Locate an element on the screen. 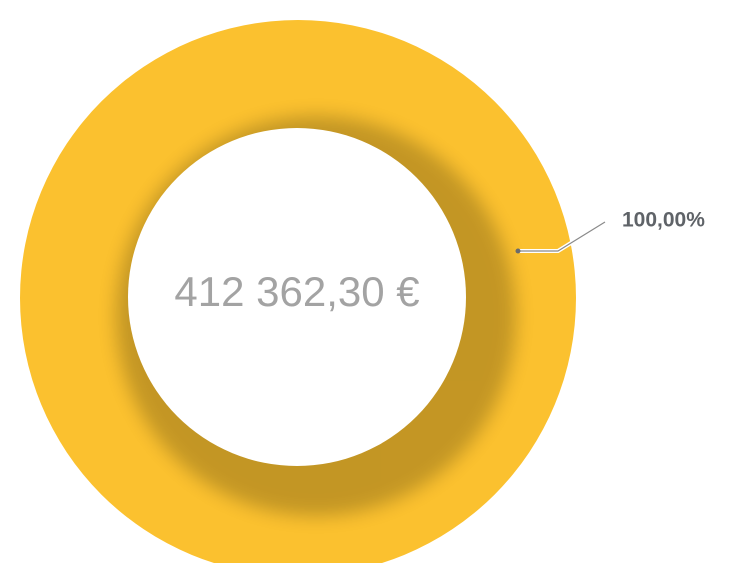 Image resolution: width=737 pixels, height=563 pixels. leader-line is located at coordinates (562, 236).